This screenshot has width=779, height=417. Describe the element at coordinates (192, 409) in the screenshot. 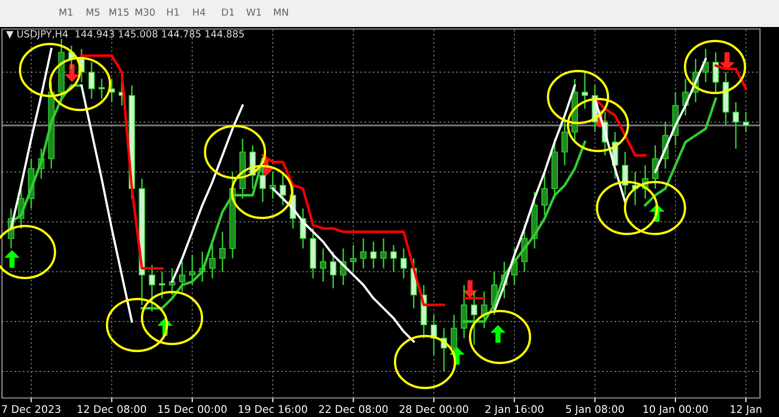

I see `x-tick-label: 15 Dec 00:00` at that location.